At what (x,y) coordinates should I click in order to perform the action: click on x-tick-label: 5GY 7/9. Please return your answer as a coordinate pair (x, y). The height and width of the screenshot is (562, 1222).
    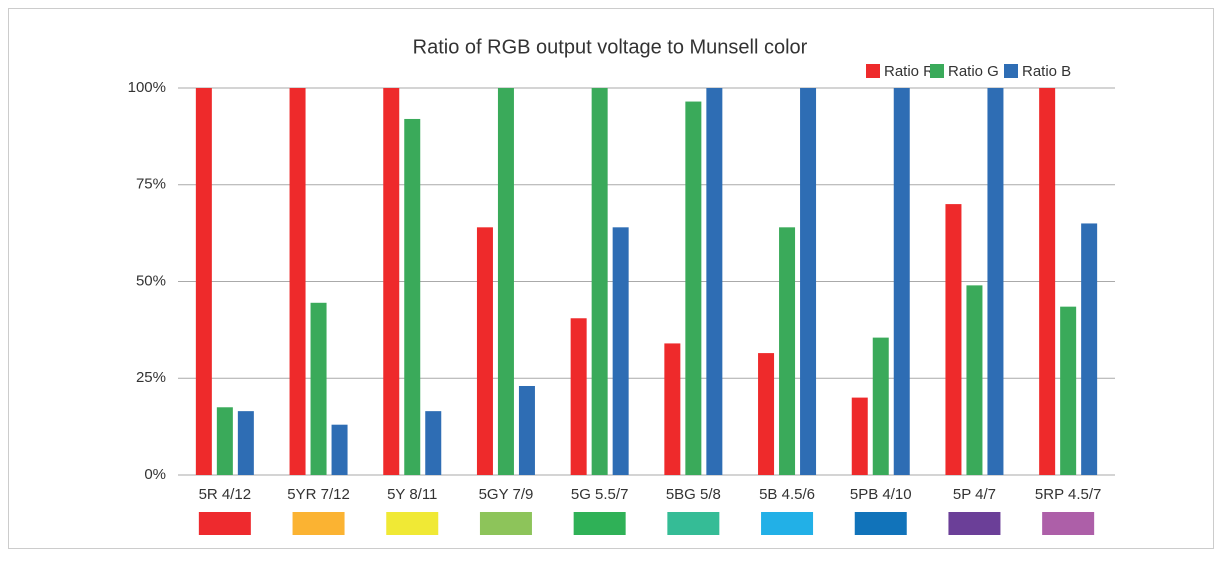
    Looking at the image, I should click on (506, 494).